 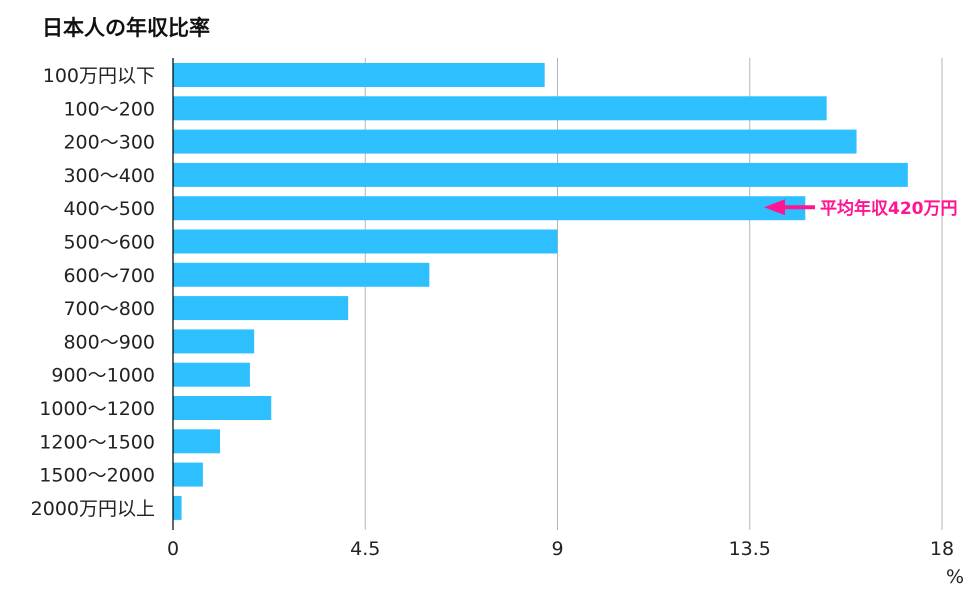 I want to click on y-tick-label: 1500〜2000, so click(x=97, y=476).